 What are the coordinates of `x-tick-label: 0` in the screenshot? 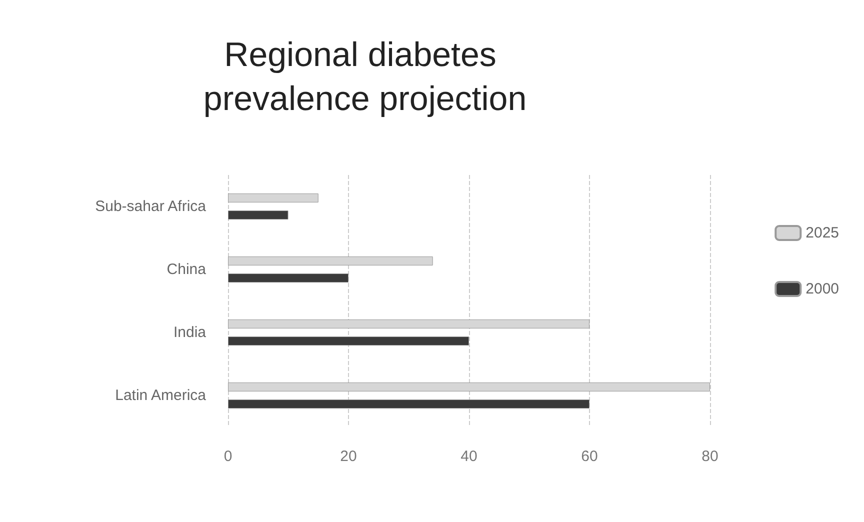 It's located at (228, 456).